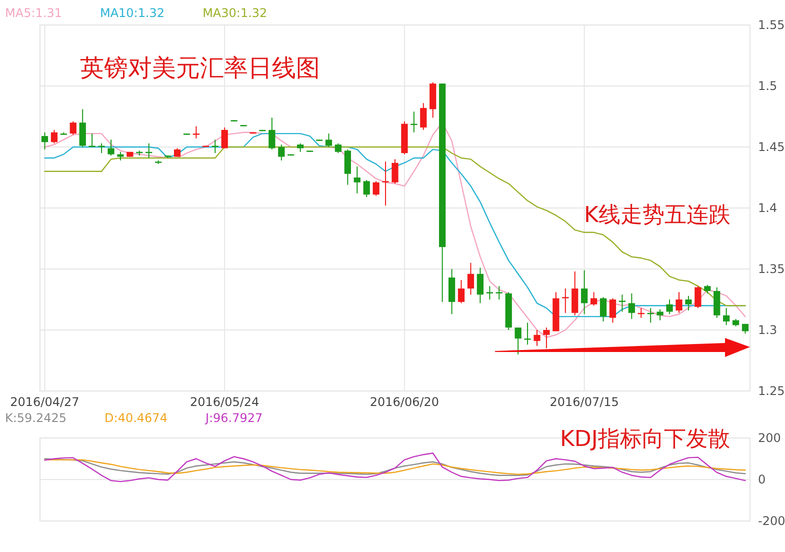 Image resolution: width=785 pixels, height=552 pixels. What do you see at coordinates (584, 402) in the screenshot?
I see `x-tick-label: 2016/07/15` at bounding box center [584, 402].